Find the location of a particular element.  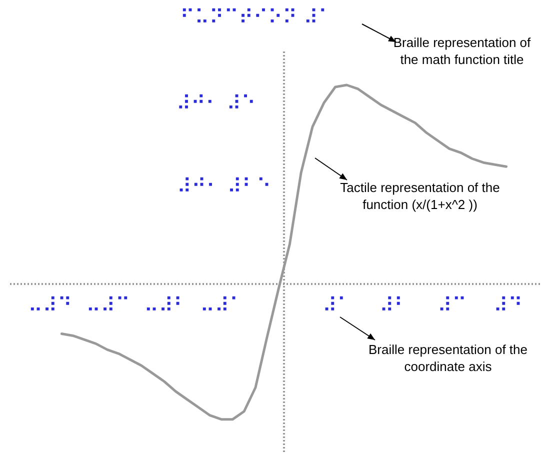

annotation: ⠼⠉ is located at coordinates (452, 305).